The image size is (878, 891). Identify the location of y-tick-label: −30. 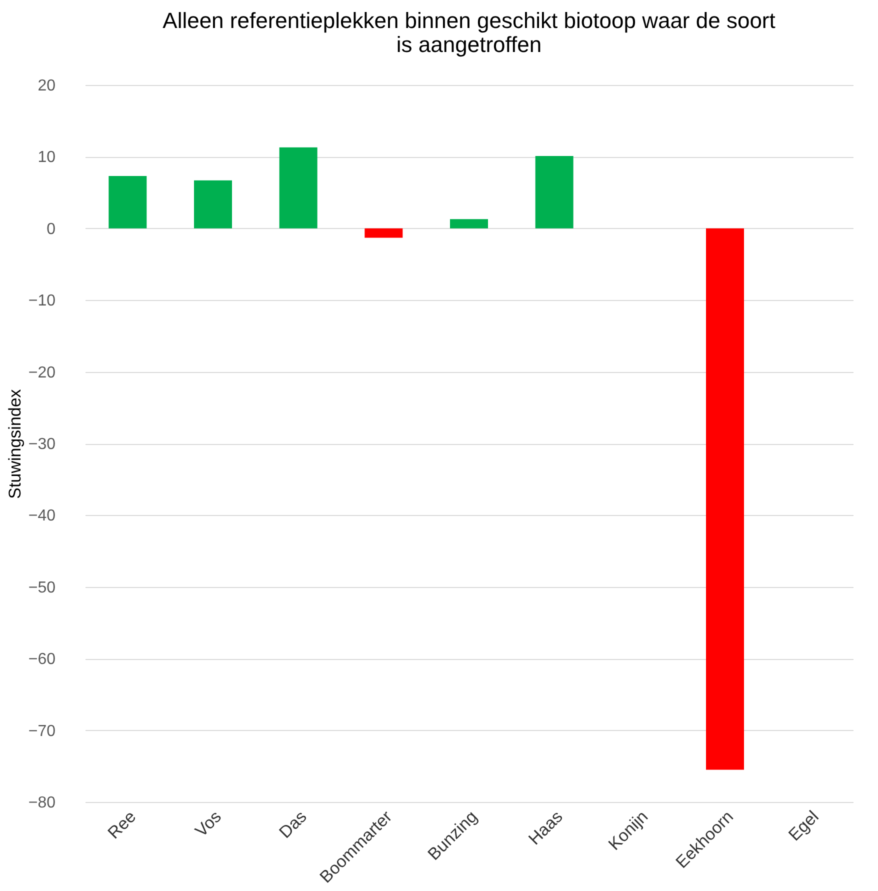
(42, 444).